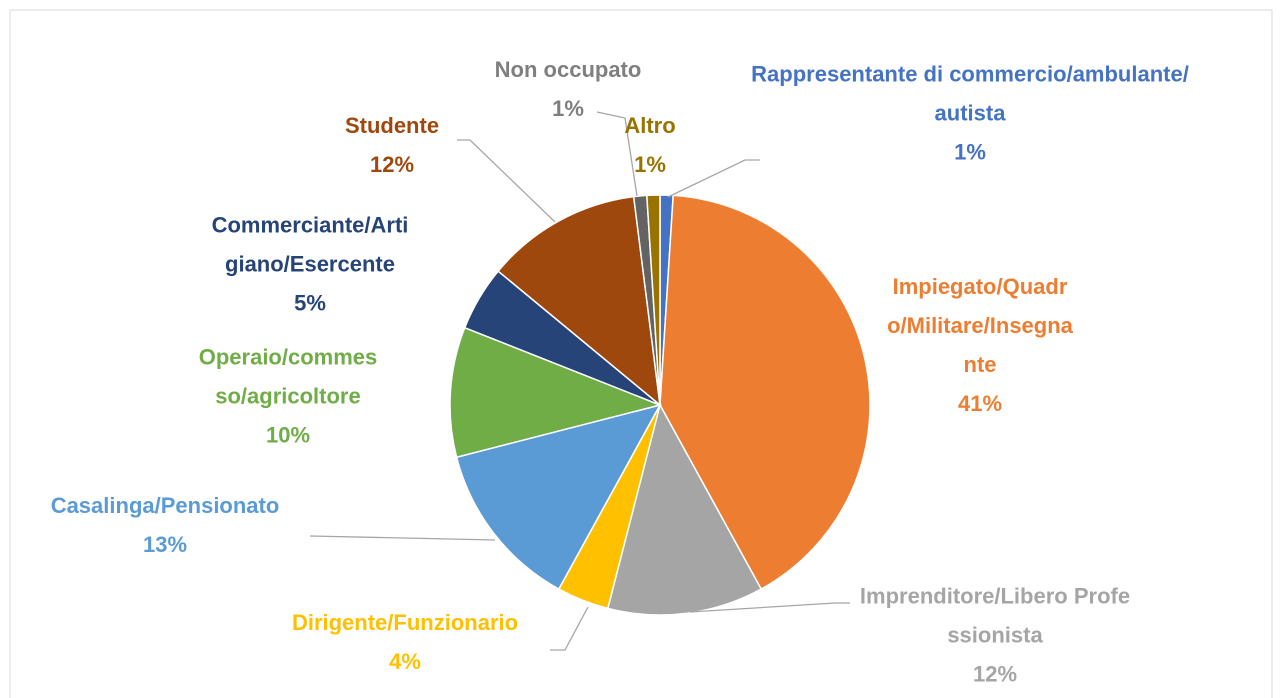  I want to click on value-label: 13%, so click(165, 544).